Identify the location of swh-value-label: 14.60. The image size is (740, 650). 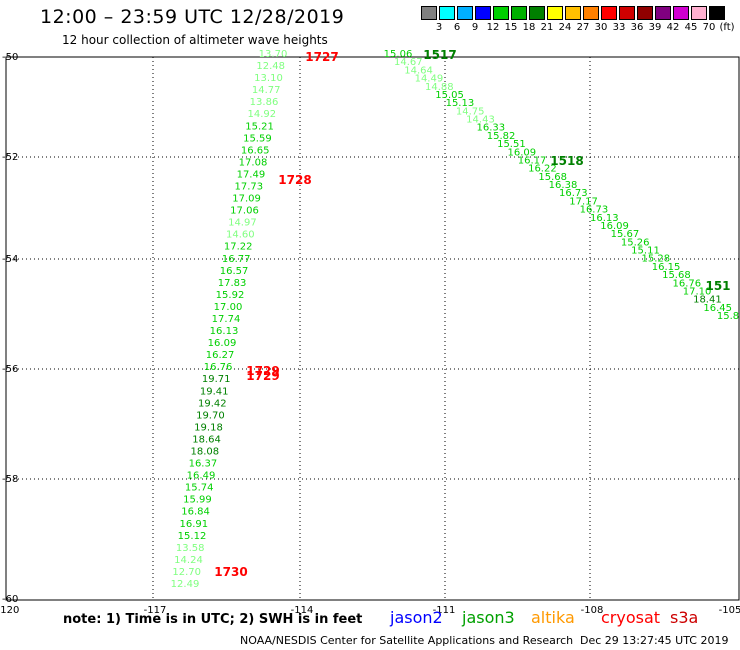
(240, 235).